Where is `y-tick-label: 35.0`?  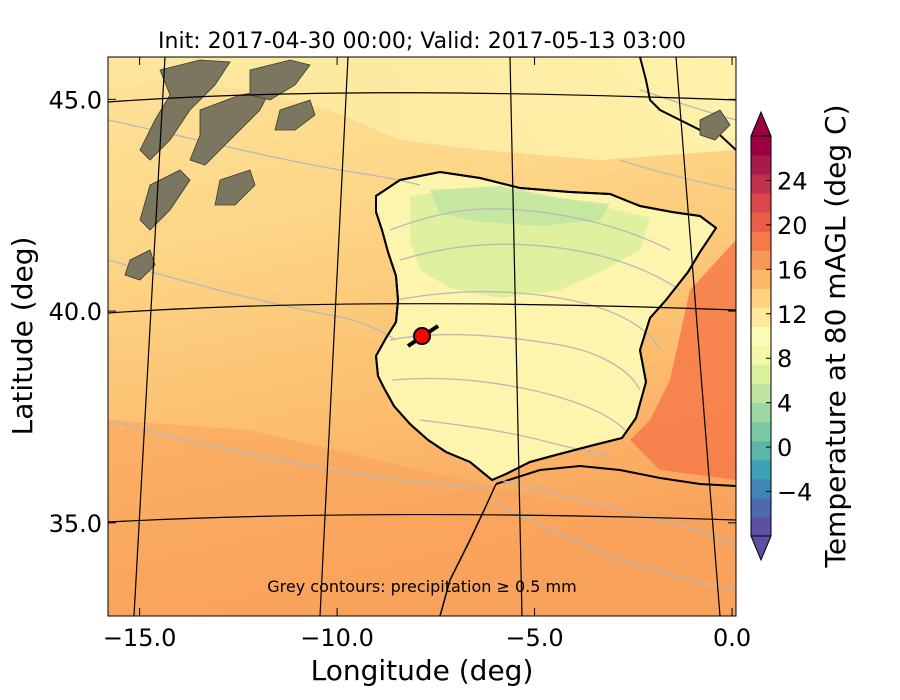 y-tick-label: 35.0 is located at coordinates (75, 524).